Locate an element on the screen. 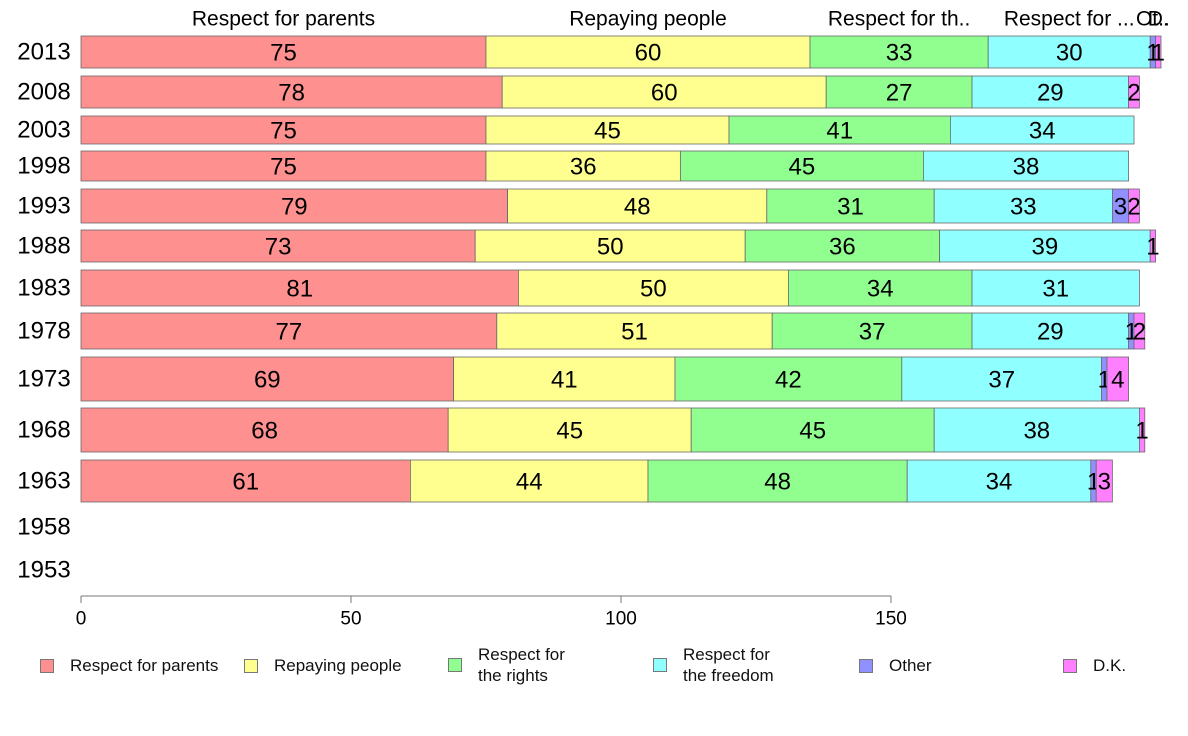 The width and height of the screenshot is (1188, 736). y-tick-label: 1963 is located at coordinates (43, 481).